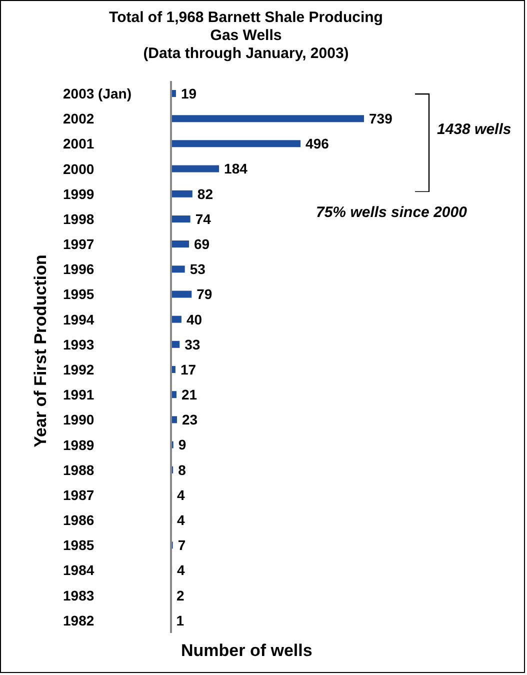 This screenshot has width=527, height=675. I want to click on data-label: 17, so click(188, 369).